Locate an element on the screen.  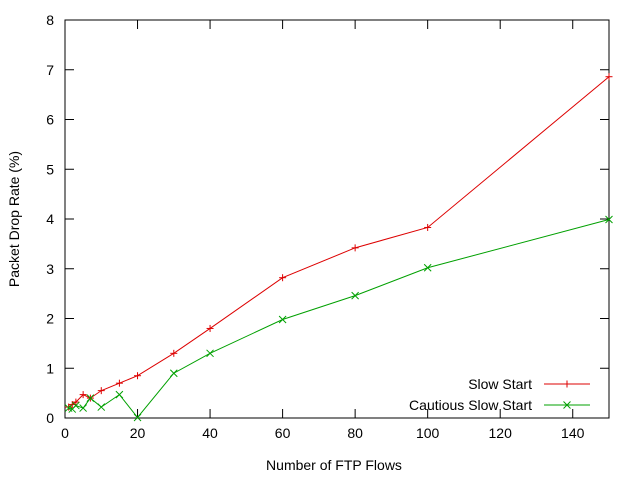
y-tick-label: 0 is located at coordinates (50, 418).